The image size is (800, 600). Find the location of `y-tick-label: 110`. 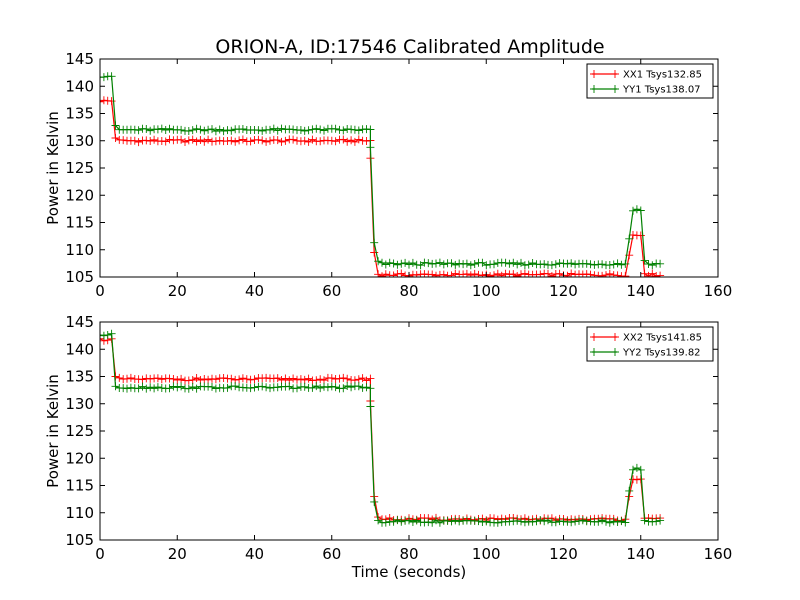

y-tick-label: 110 is located at coordinates (79, 250).